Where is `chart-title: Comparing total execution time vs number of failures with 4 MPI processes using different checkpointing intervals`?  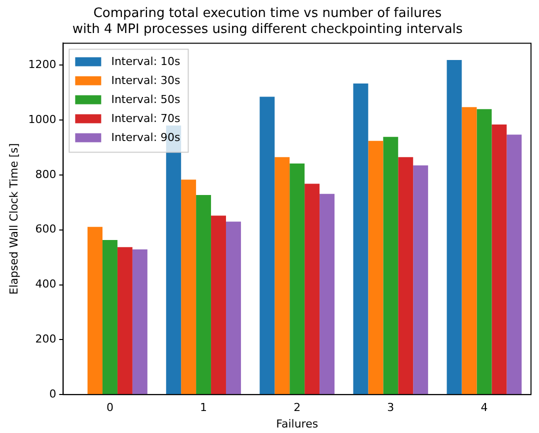 chart-title: Comparing total execution time vs number of failures with 4 MPI processes using different checkpointing intervals is located at coordinates (267, 21).